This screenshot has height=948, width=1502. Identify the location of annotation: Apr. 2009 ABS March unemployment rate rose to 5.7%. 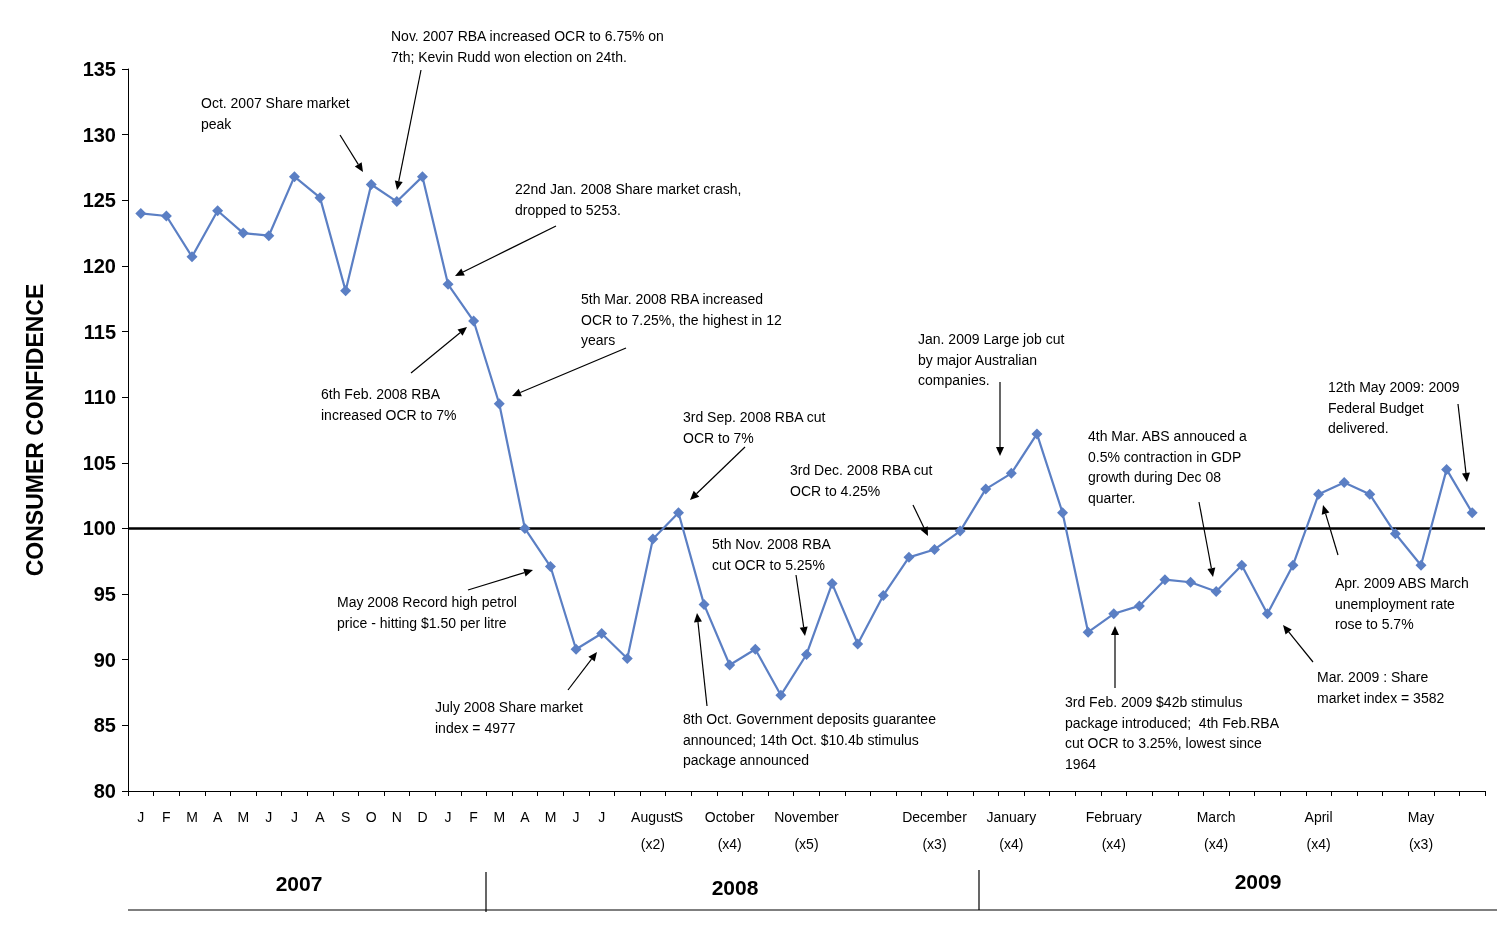
(1402, 604).